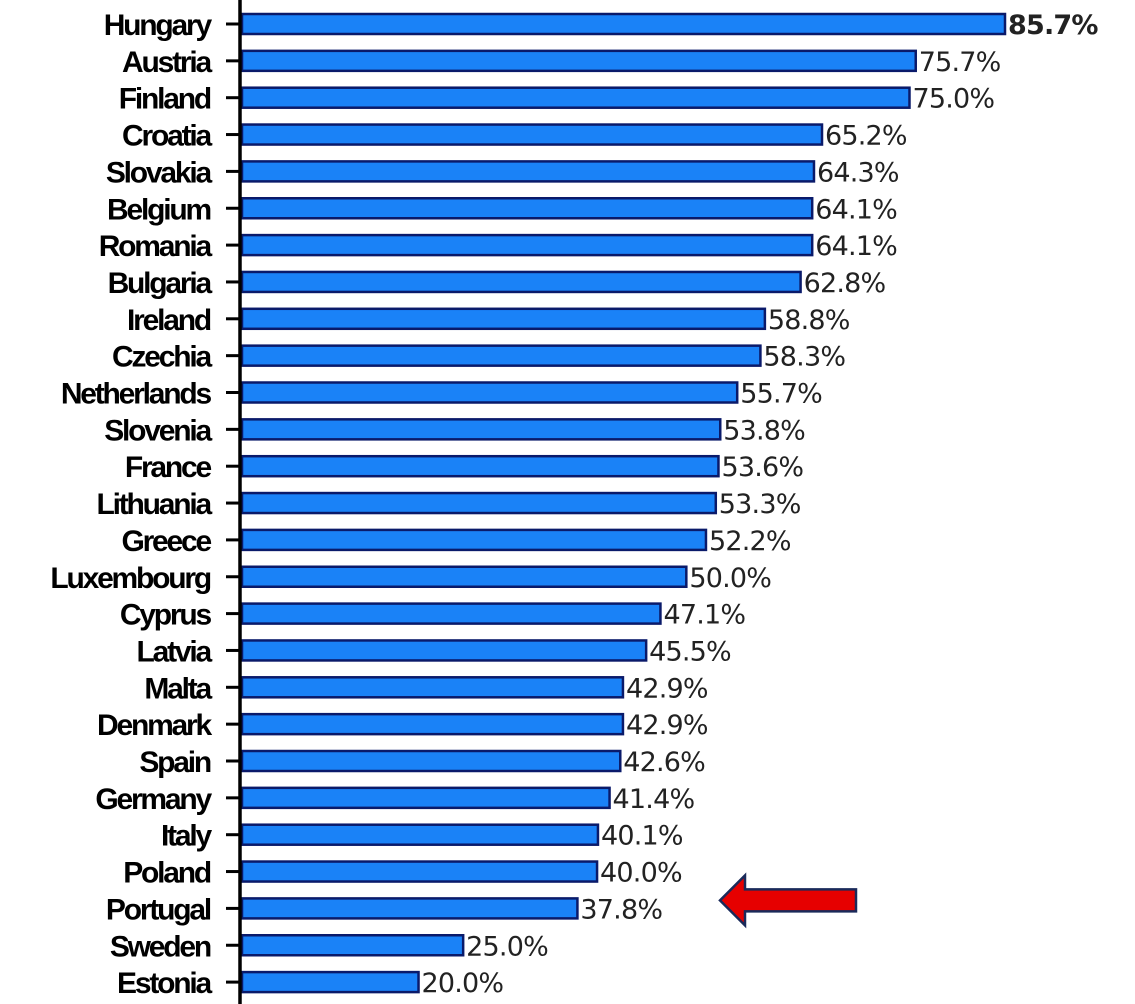  What do you see at coordinates (136, 394) in the screenshot?
I see `category-label: Netherlands` at bounding box center [136, 394].